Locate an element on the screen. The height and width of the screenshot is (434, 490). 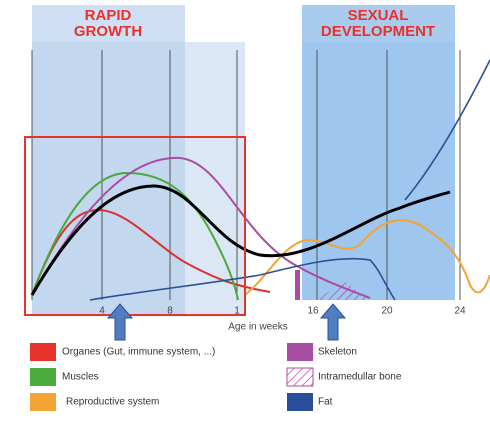
reproductive-curve is located at coordinates (367, 257).